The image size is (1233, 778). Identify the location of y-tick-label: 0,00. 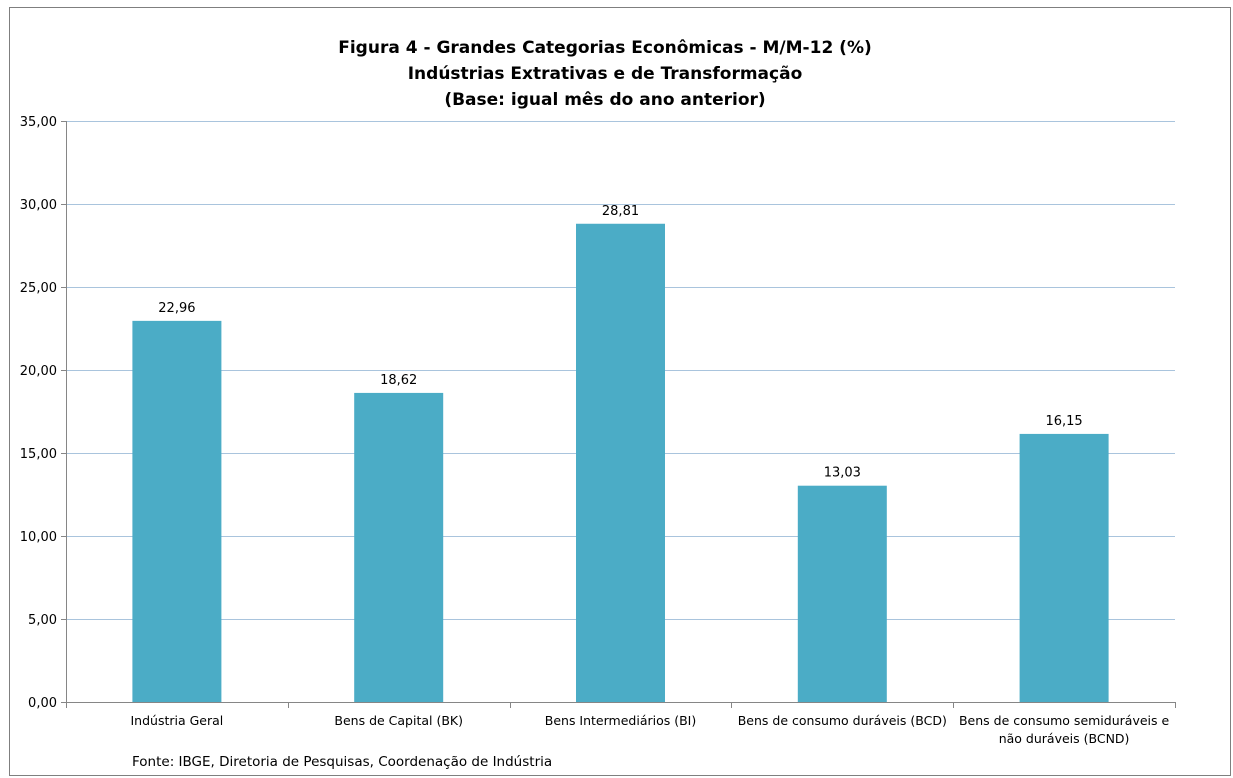
(42, 703).